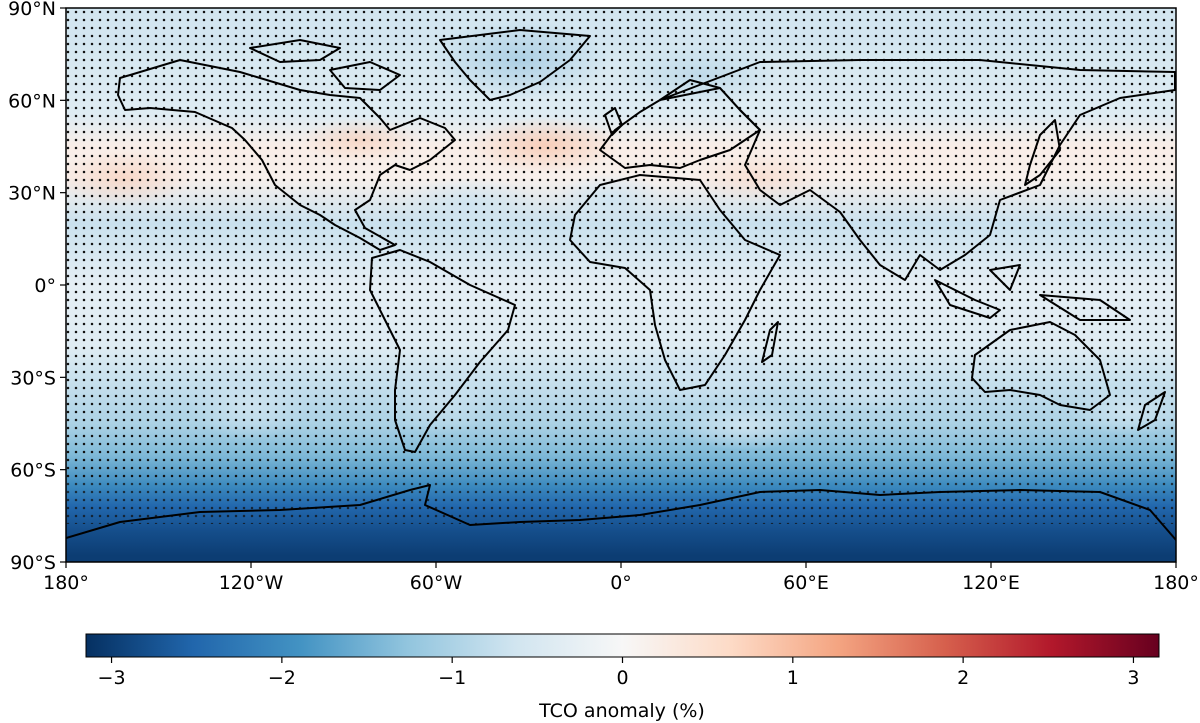  What do you see at coordinates (1032, 292) in the screenshot?
I see `coastline-indonesia` at bounding box center [1032, 292].